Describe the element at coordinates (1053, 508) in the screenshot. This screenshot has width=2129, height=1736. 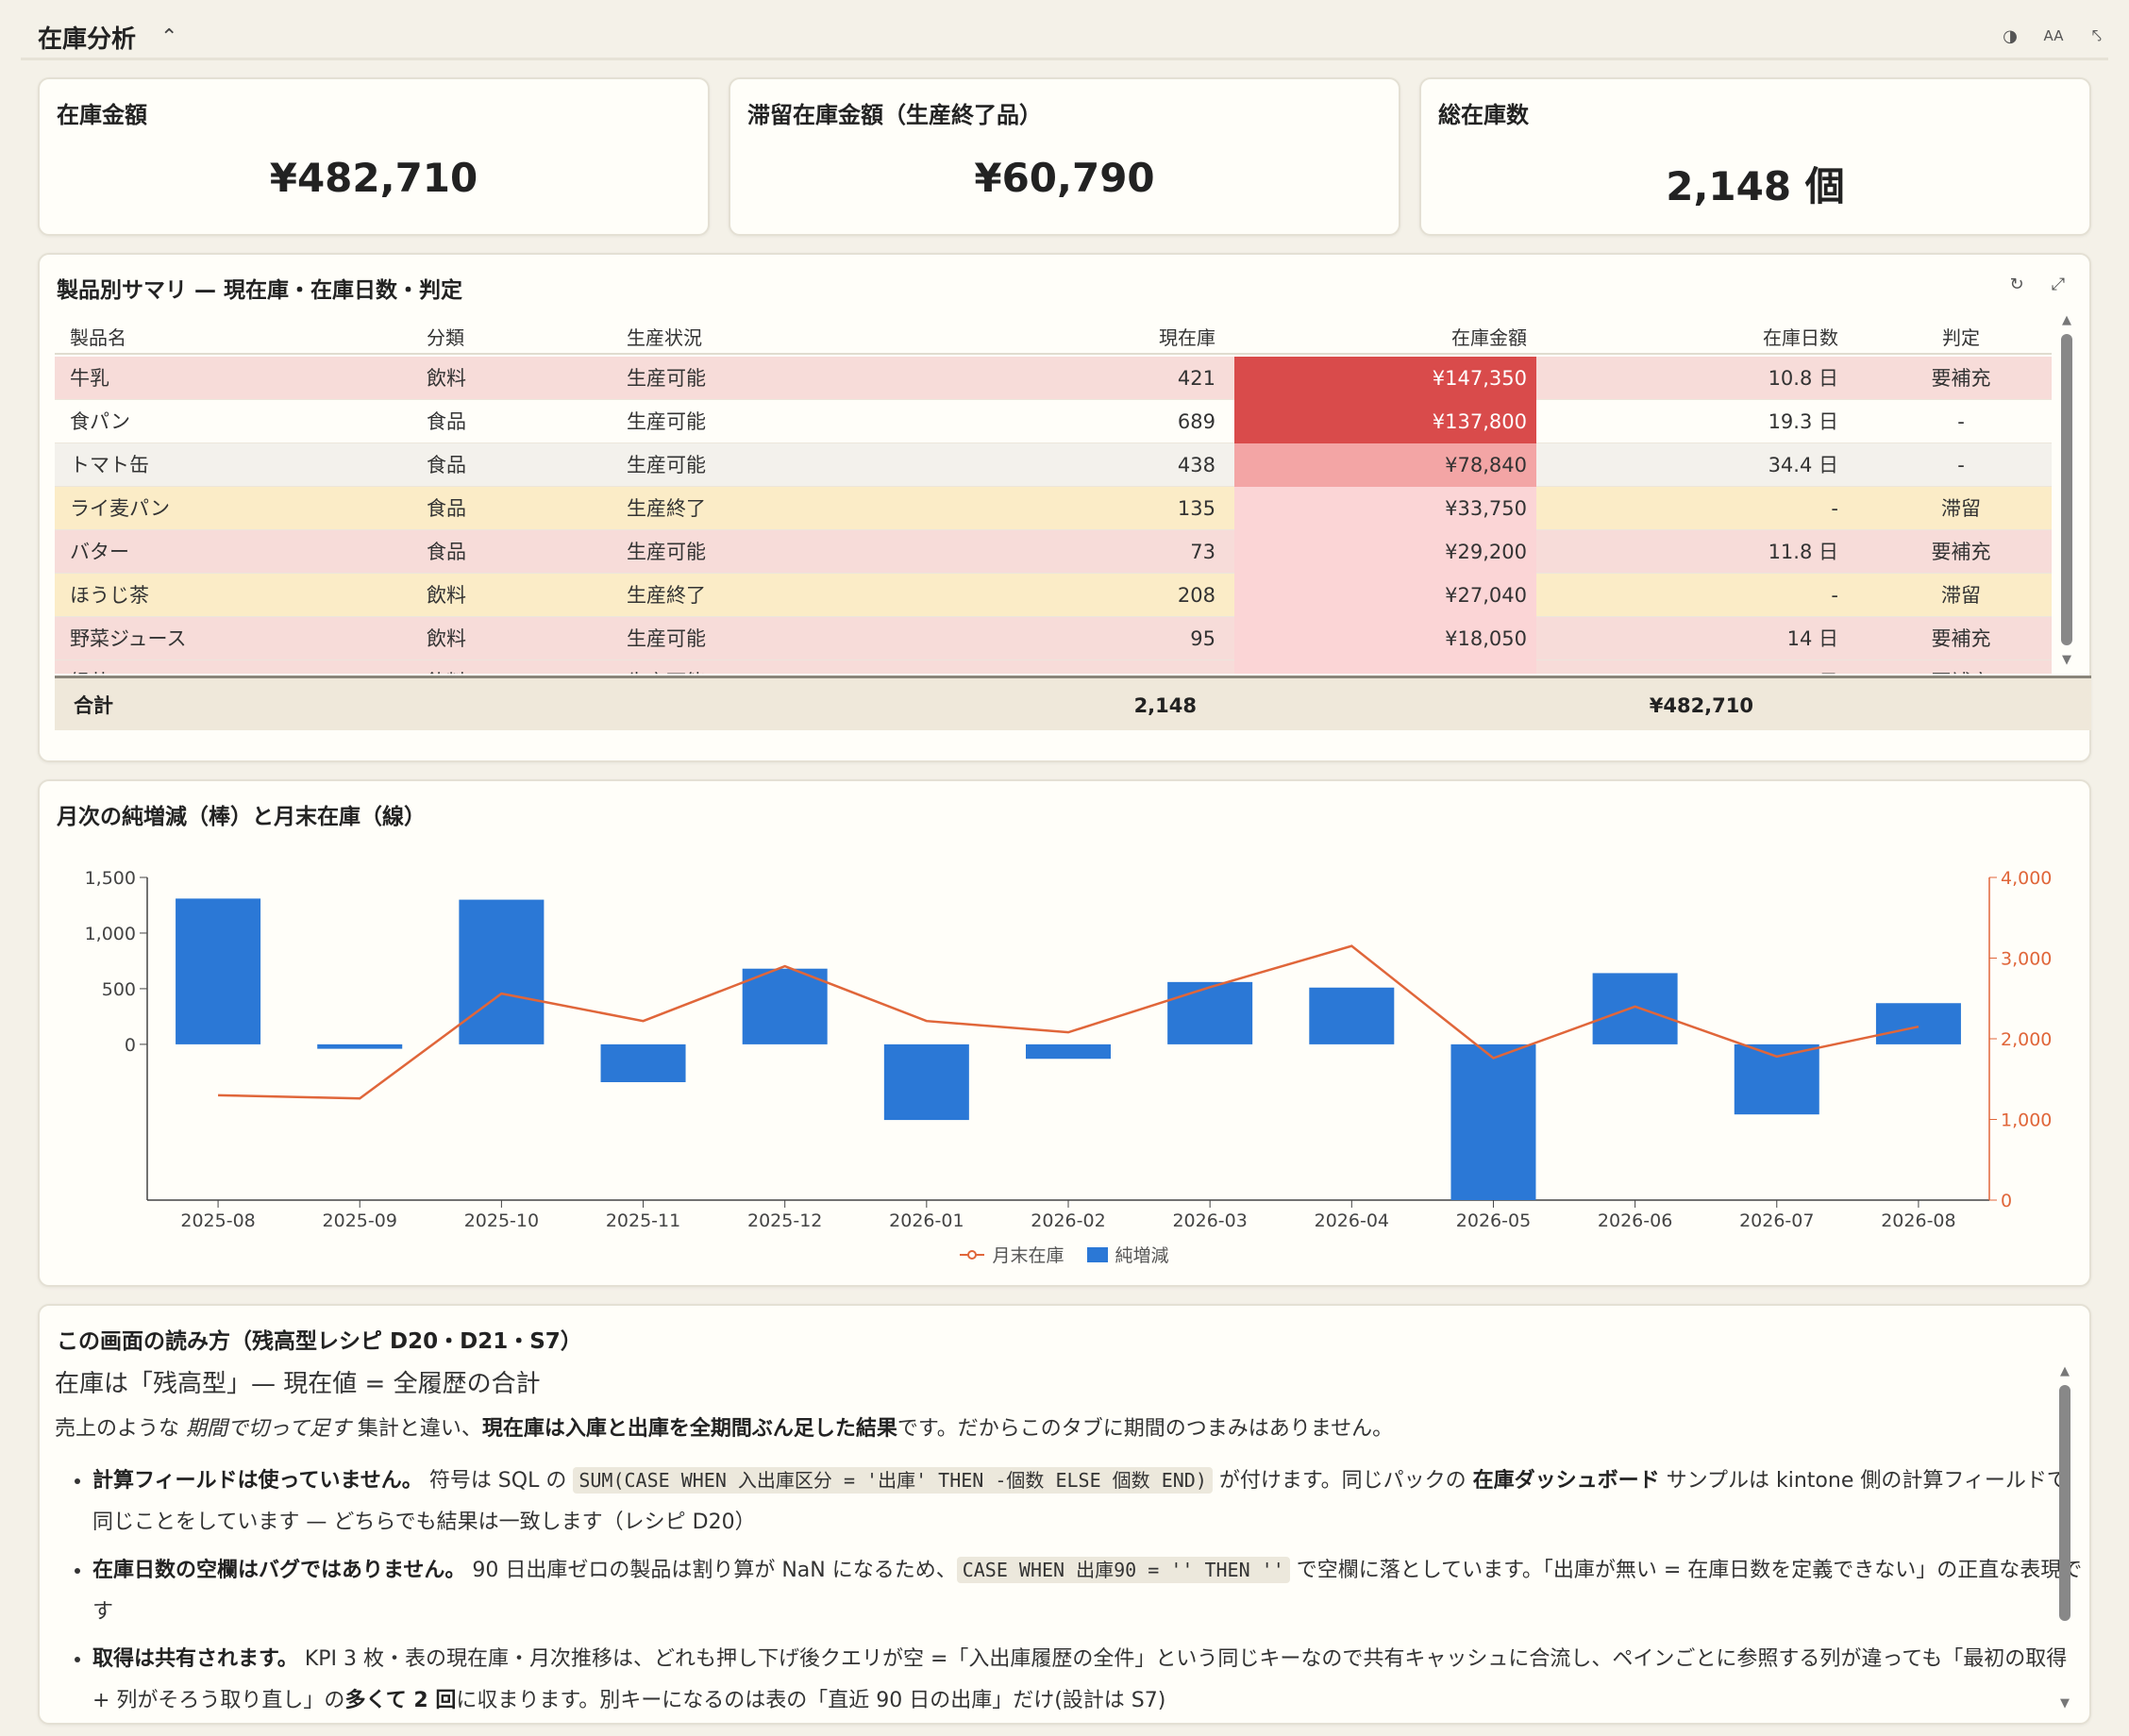
I see `table-row: ライ麦パン 食品 生産終了 135 ¥33,750 - 滞留` at that location.